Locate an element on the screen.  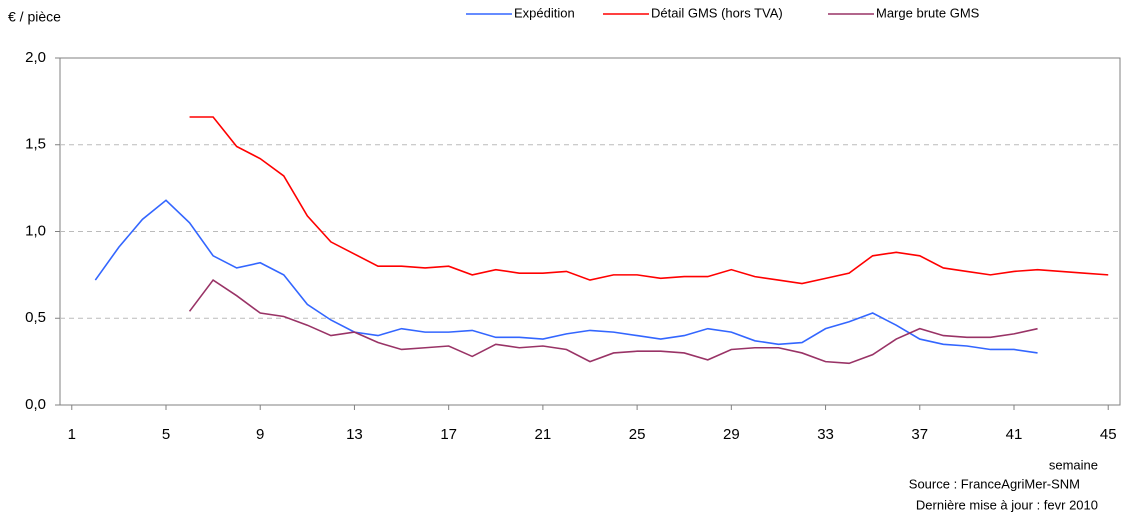
y-tick-label: 0,0 is located at coordinates (35, 404).